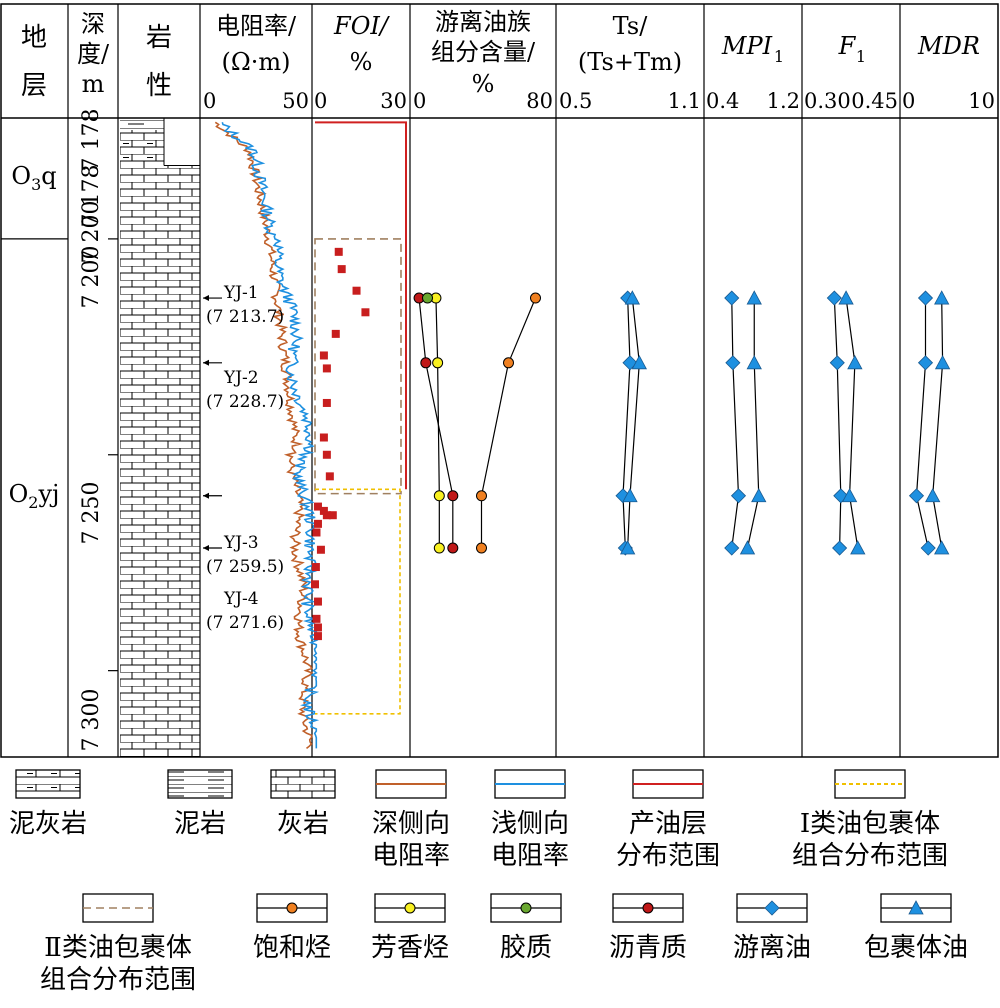 This screenshot has width=1000, height=1008. What do you see at coordinates (575, 101) in the screenshot?
I see `ts-scale-min: 0.5` at bounding box center [575, 101].